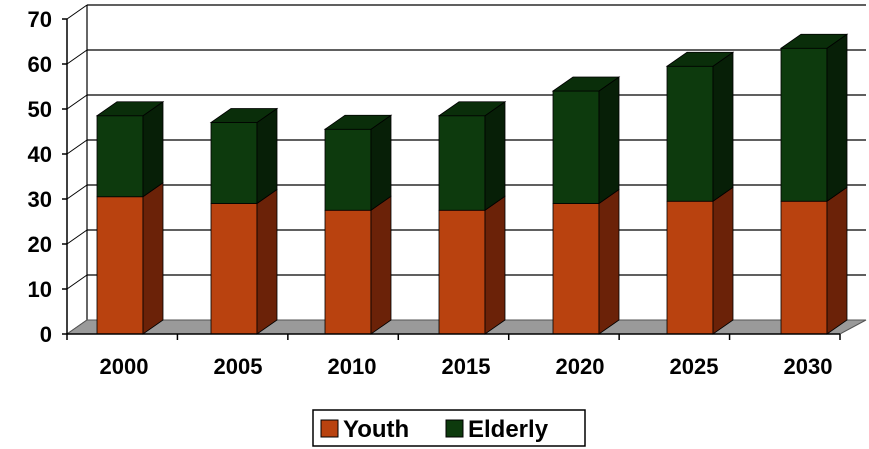  I want to click on bar-side-elderly-2010, so click(381, 163).